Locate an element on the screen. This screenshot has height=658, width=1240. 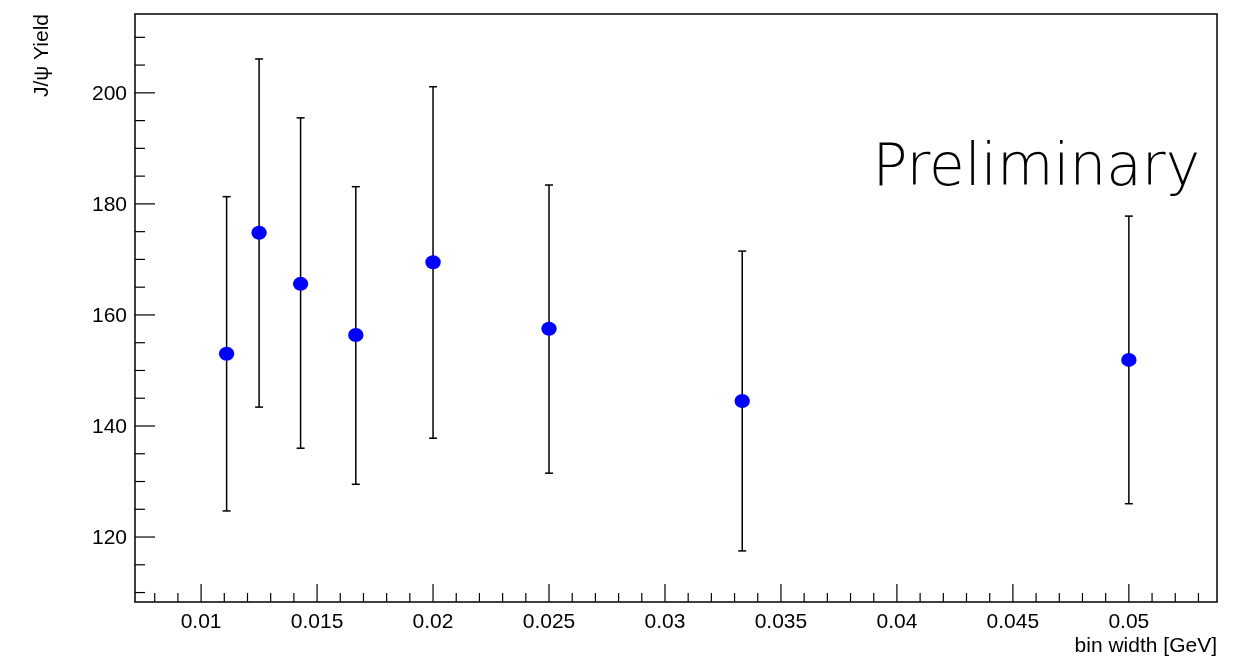
y-tick-label: 160 is located at coordinates (109, 314).